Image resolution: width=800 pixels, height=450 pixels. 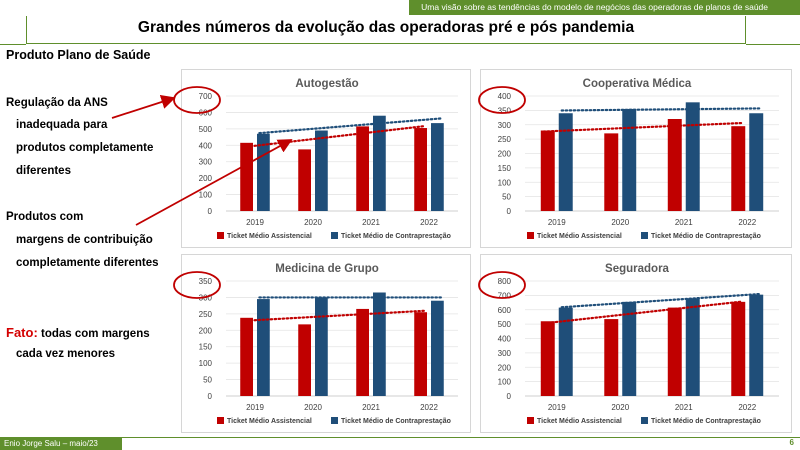 What do you see at coordinates (326, 84) in the screenshot?
I see `chart-title: Autogestão` at bounding box center [326, 84].